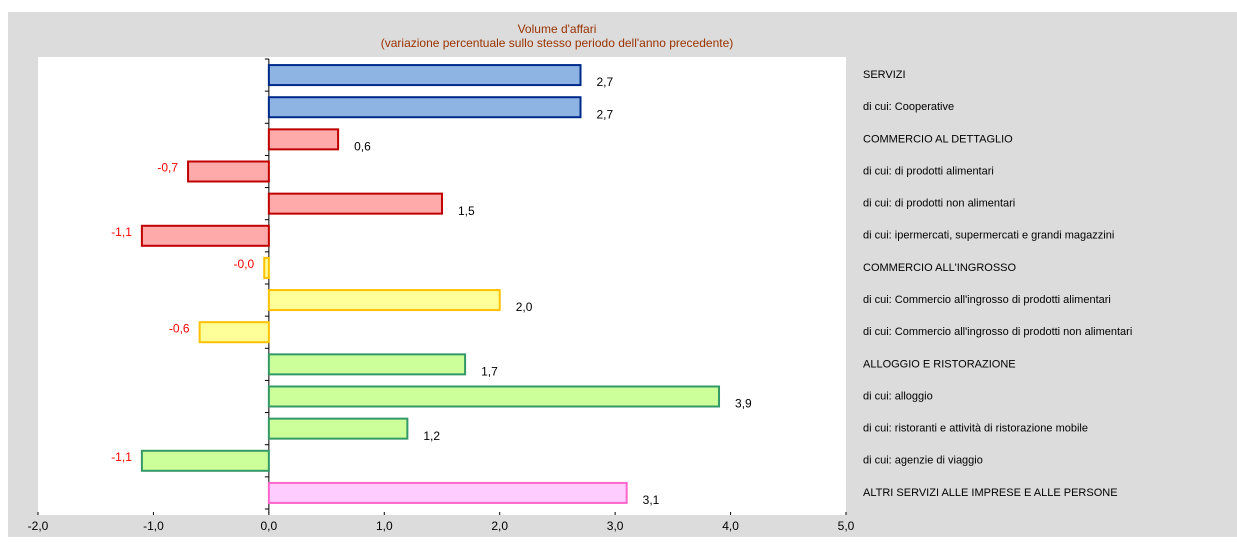  I want to click on value-label: 3,1, so click(651, 500).